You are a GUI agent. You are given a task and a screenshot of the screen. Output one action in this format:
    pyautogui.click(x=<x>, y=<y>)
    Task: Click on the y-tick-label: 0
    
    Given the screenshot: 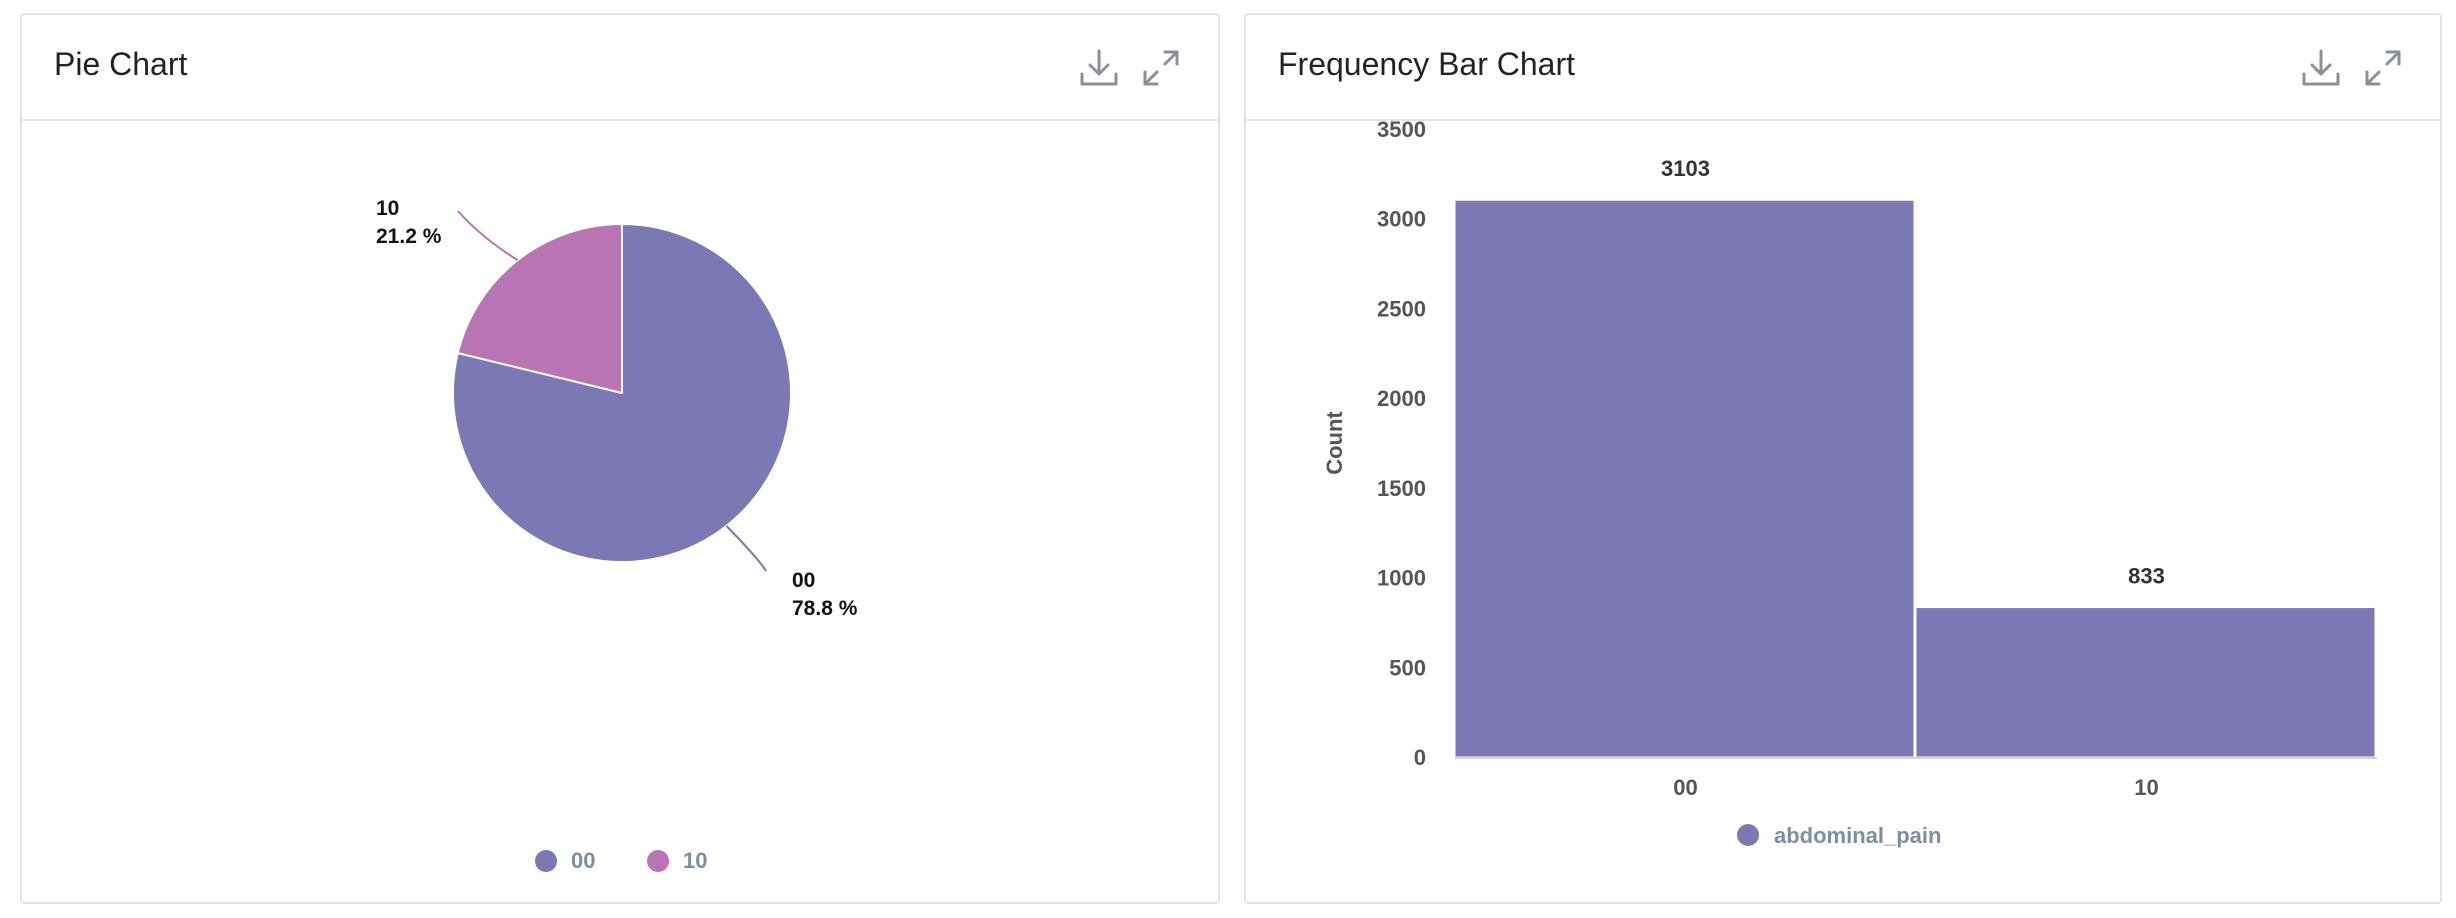 What is the action you would take?
    pyautogui.click(x=1420, y=757)
    